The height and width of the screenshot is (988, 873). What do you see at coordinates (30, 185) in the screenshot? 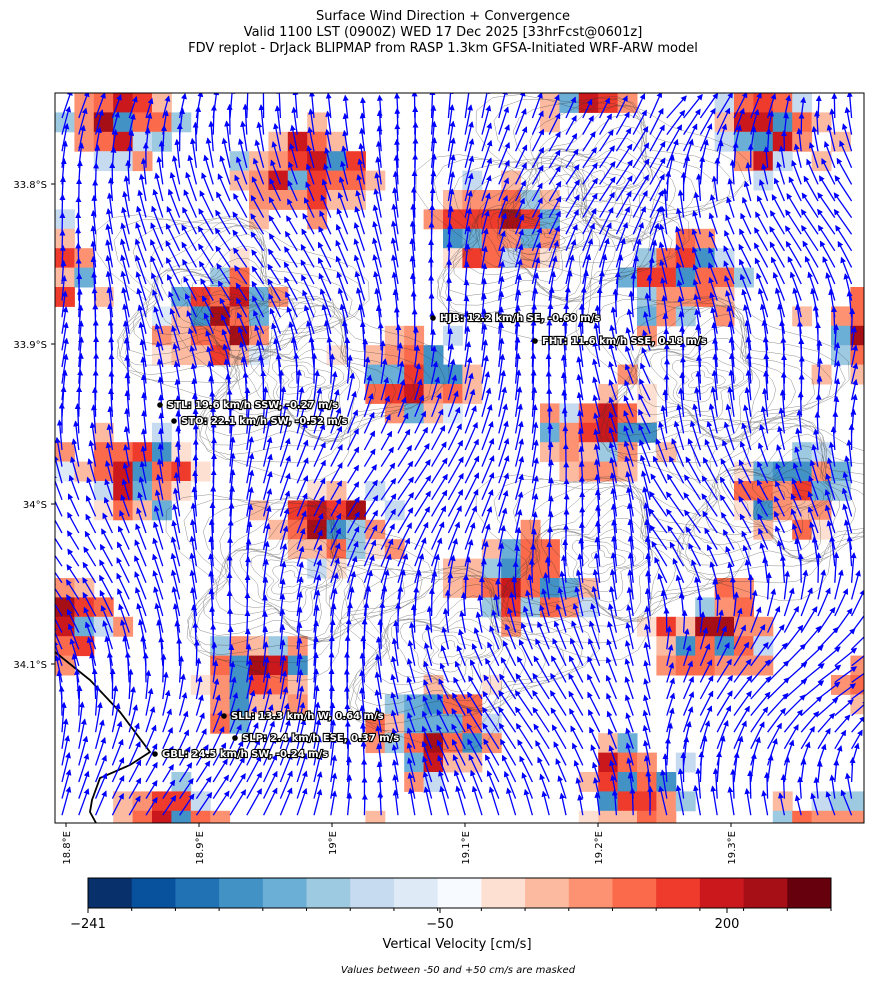
I see `lat-tick-label: 33.8°S` at bounding box center [30, 185].